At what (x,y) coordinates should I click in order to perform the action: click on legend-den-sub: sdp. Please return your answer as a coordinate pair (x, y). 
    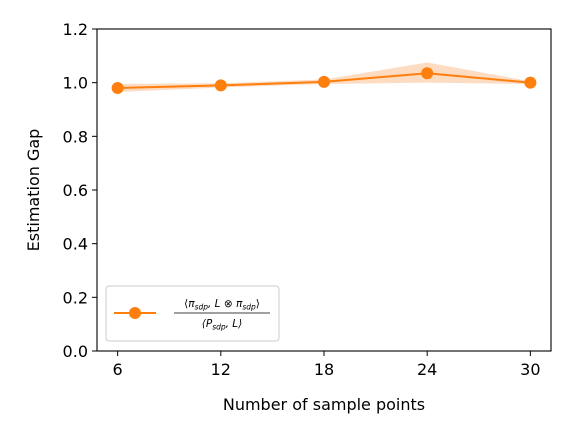
    Looking at the image, I should click on (219, 327).